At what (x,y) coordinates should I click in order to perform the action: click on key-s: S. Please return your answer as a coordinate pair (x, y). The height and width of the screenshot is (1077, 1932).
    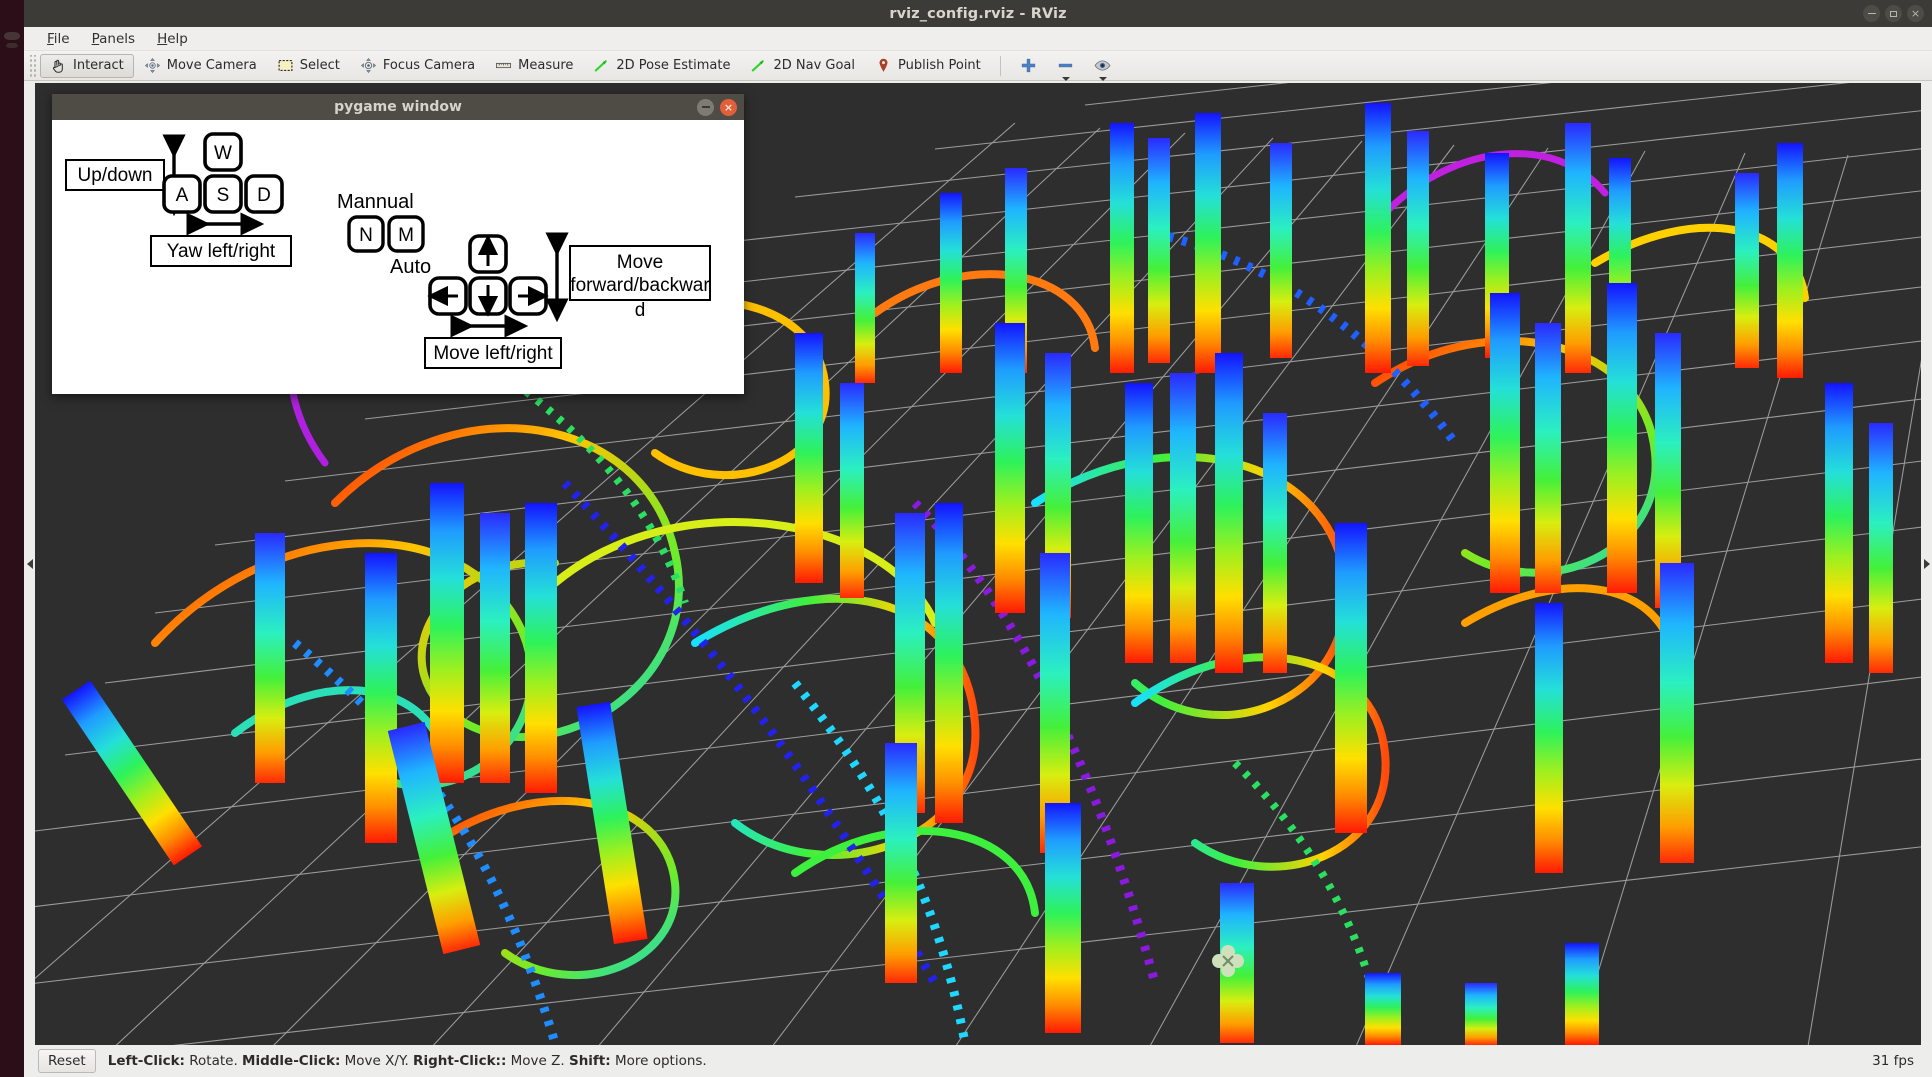
    Looking at the image, I should click on (223, 194).